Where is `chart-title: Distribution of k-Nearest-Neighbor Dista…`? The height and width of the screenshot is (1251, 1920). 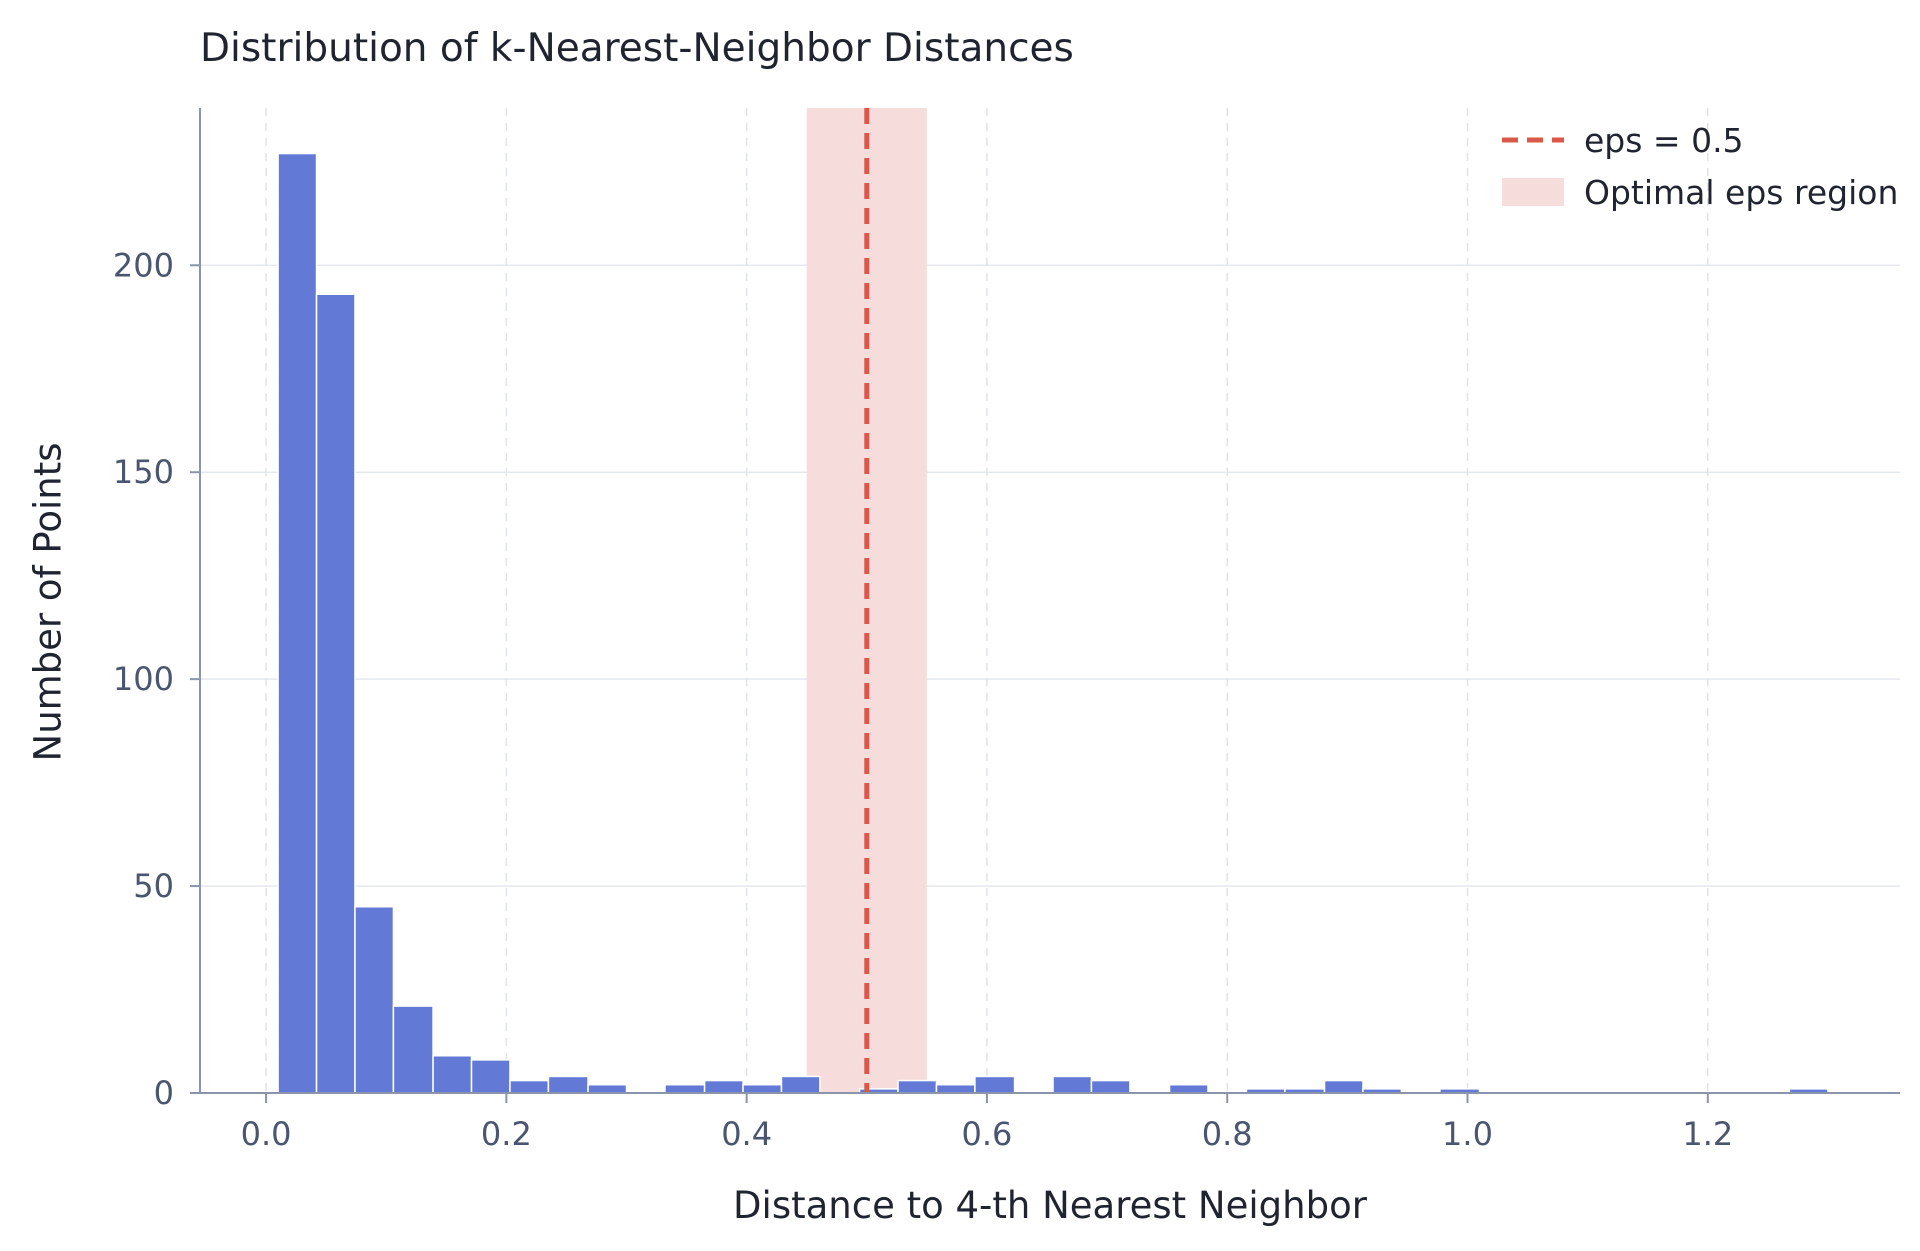
chart-title: Distribution of k-Nearest-Neighbor Dista… is located at coordinates (637, 48).